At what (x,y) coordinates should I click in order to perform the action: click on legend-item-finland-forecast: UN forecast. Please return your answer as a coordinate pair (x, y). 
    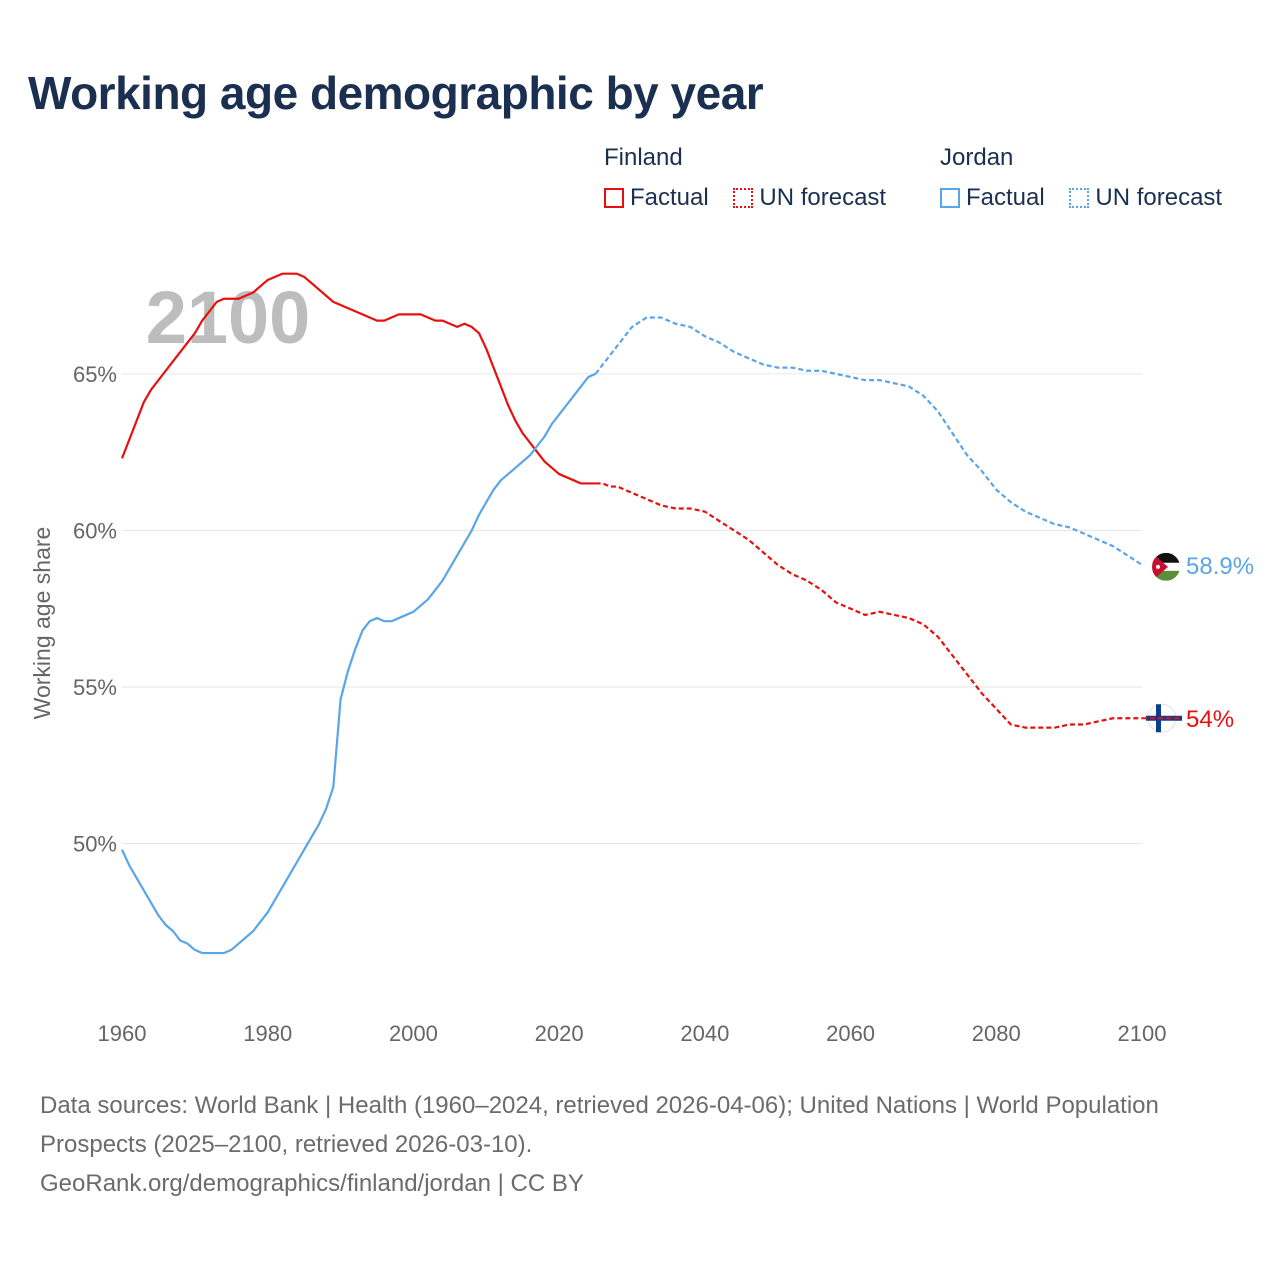
    Looking at the image, I should click on (809, 198).